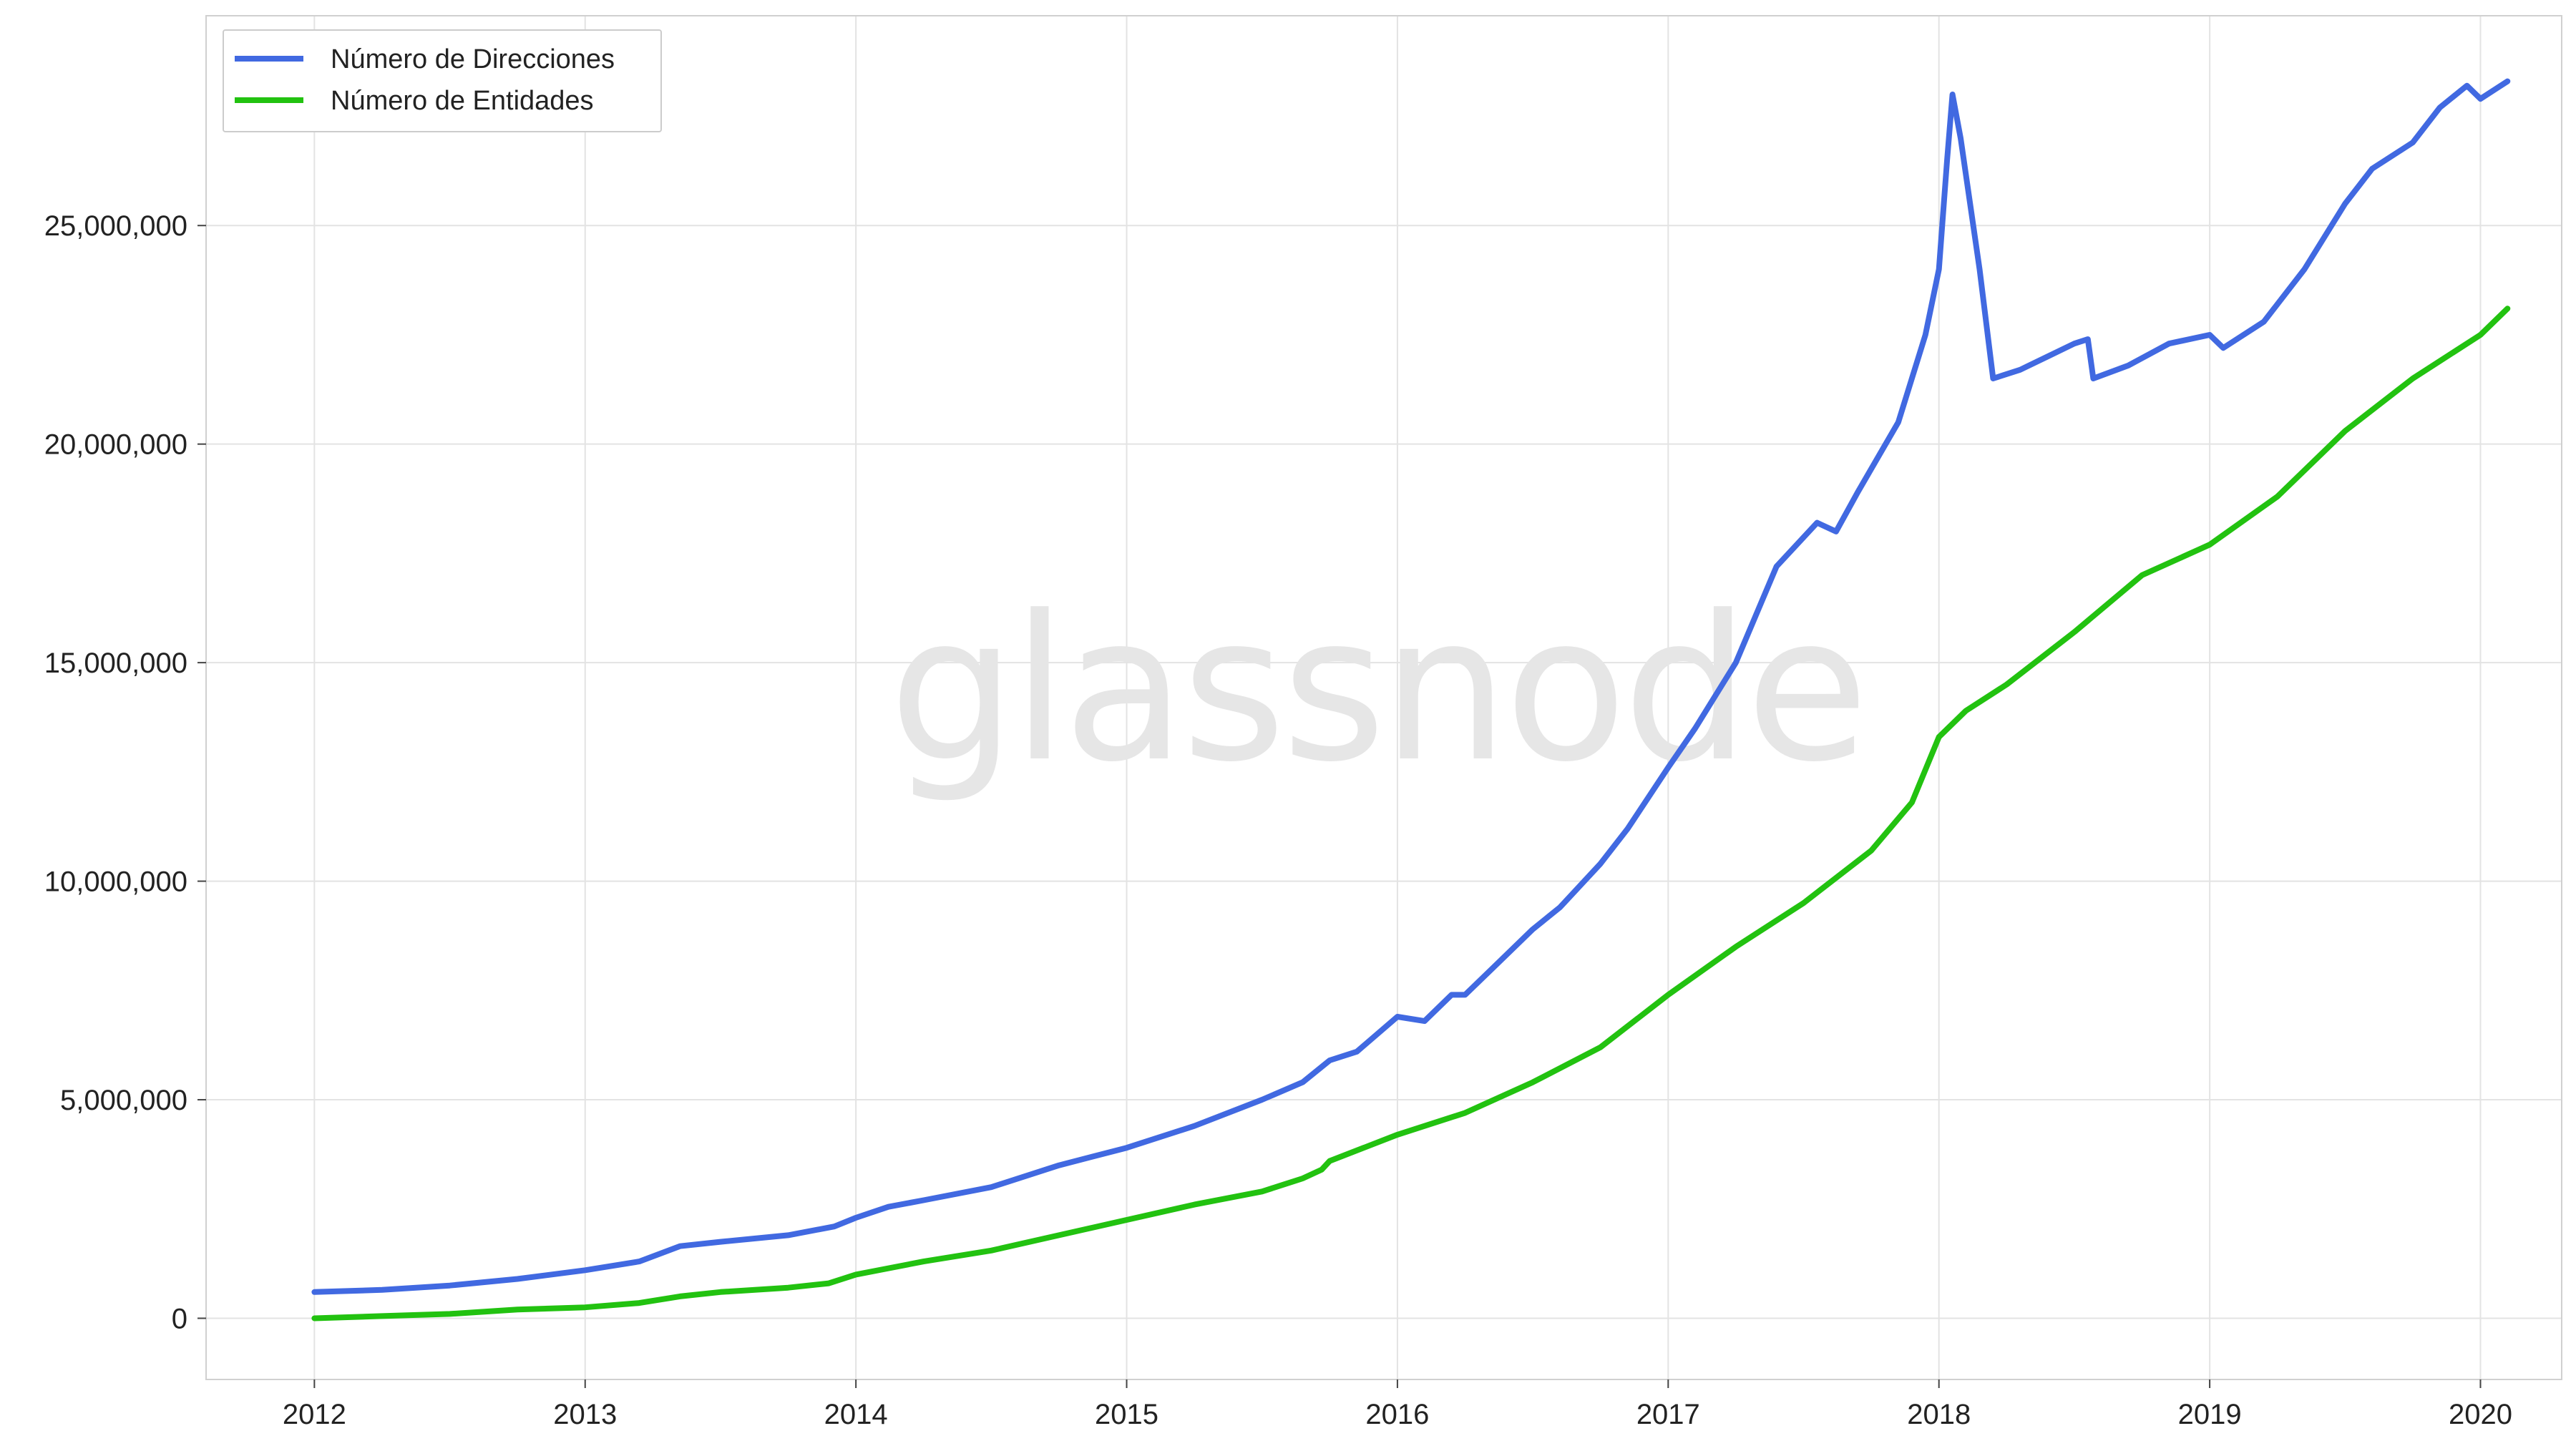 Image resolution: width=2576 pixels, height=1441 pixels. Describe the element at coordinates (2480, 1415) in the screenshot. I see `x-tick-label: 2020` at that location.